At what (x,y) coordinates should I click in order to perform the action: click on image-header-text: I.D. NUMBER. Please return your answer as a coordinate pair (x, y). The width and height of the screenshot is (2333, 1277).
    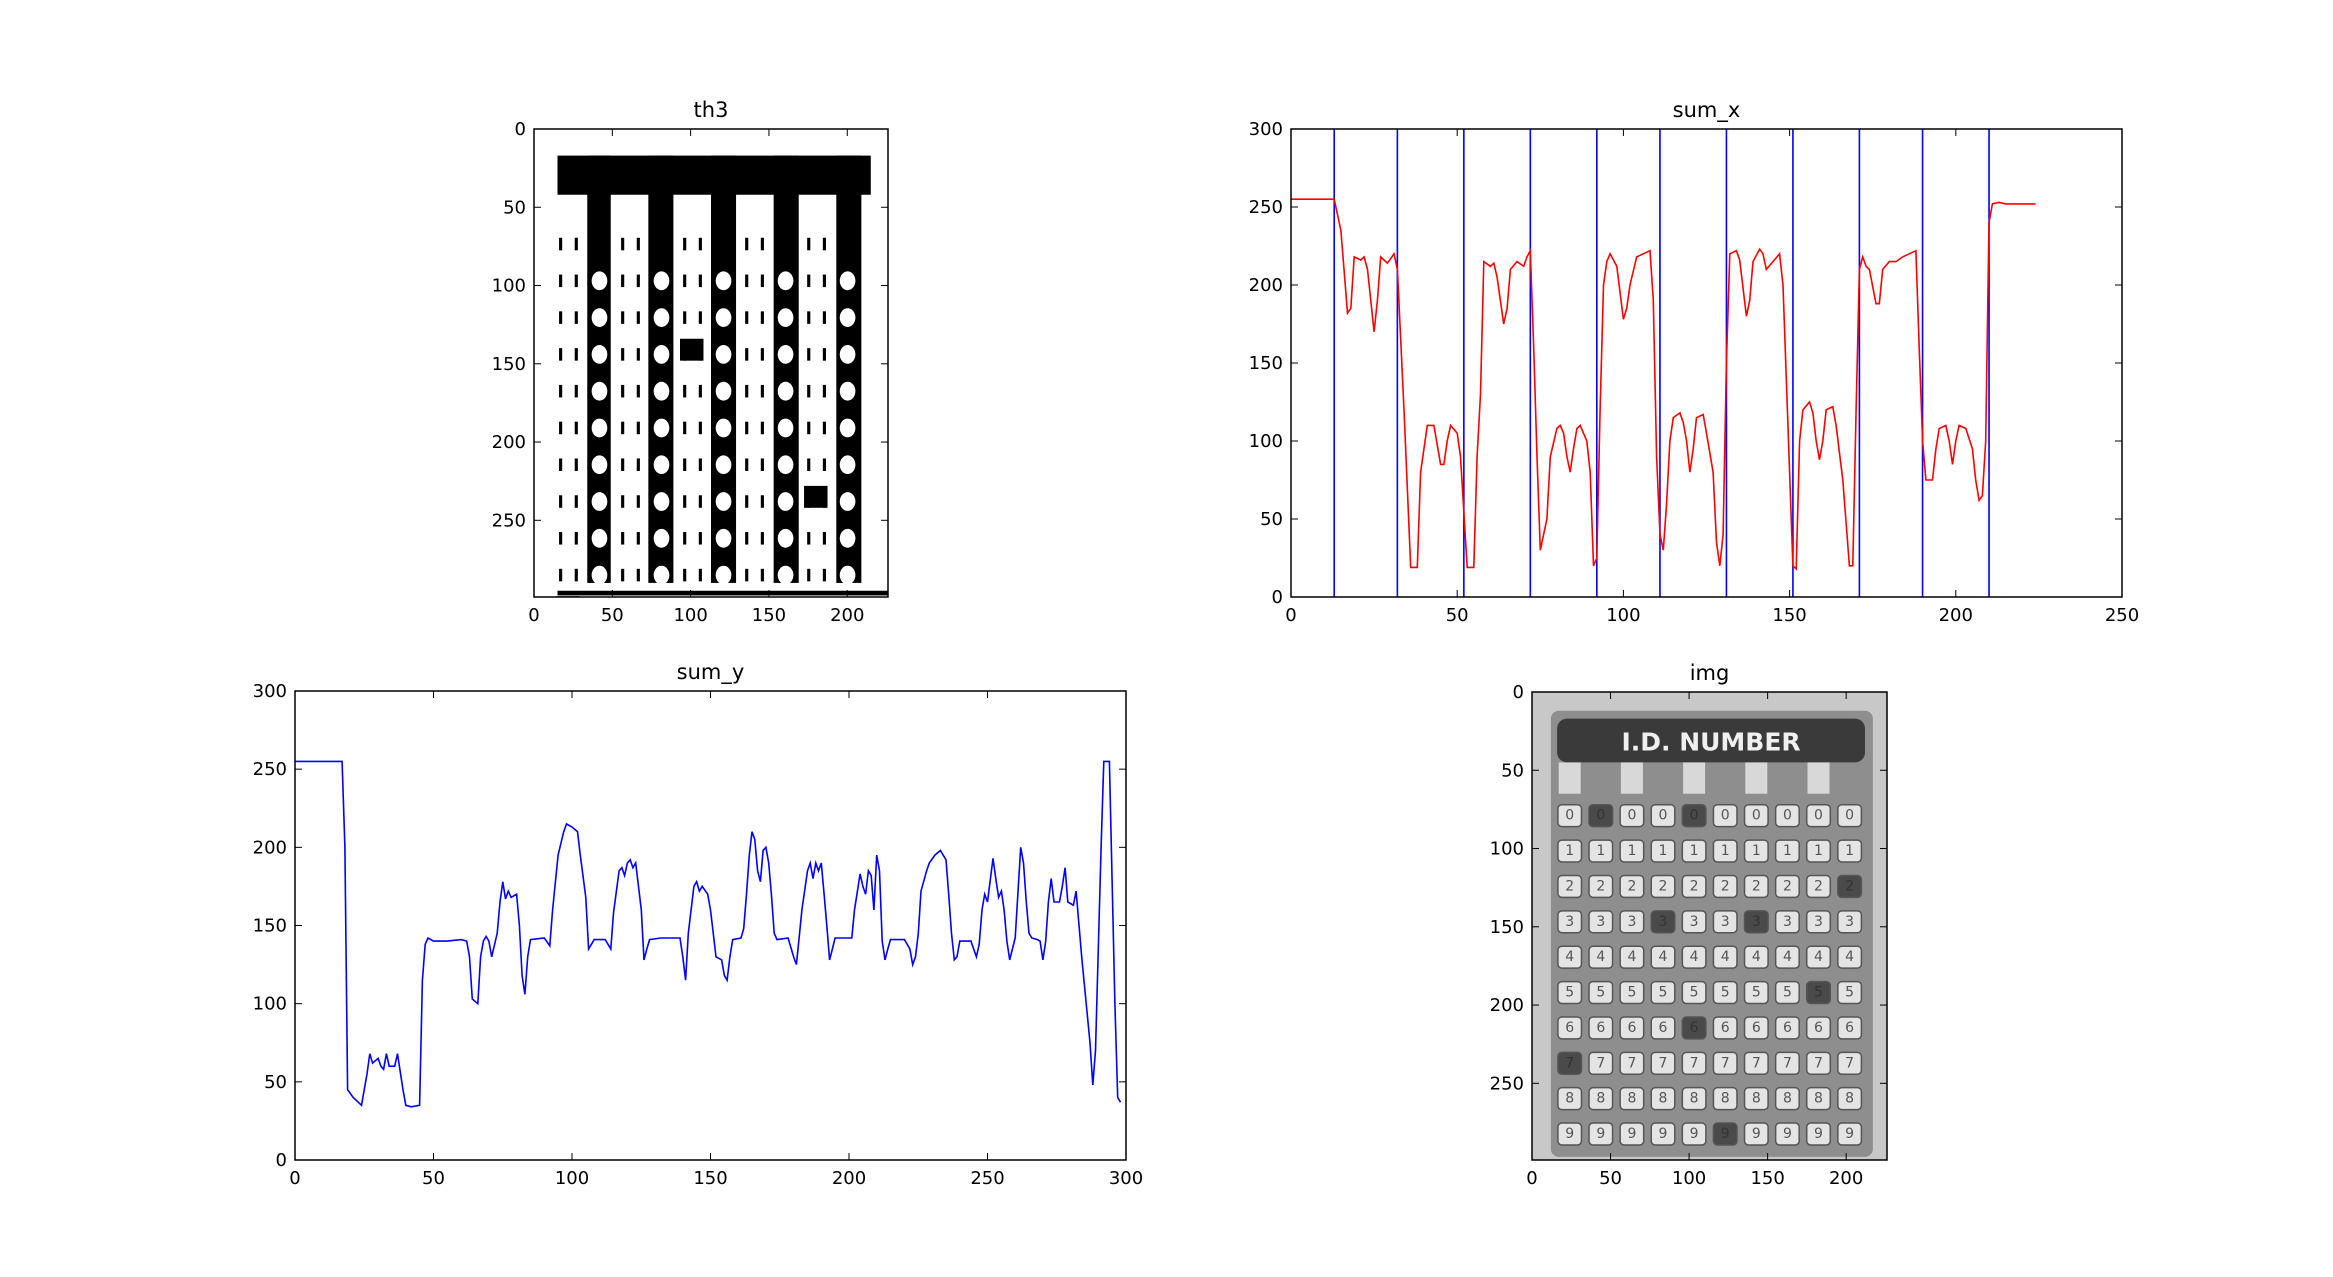
    Looking at the image, I should click on (1710, 742).